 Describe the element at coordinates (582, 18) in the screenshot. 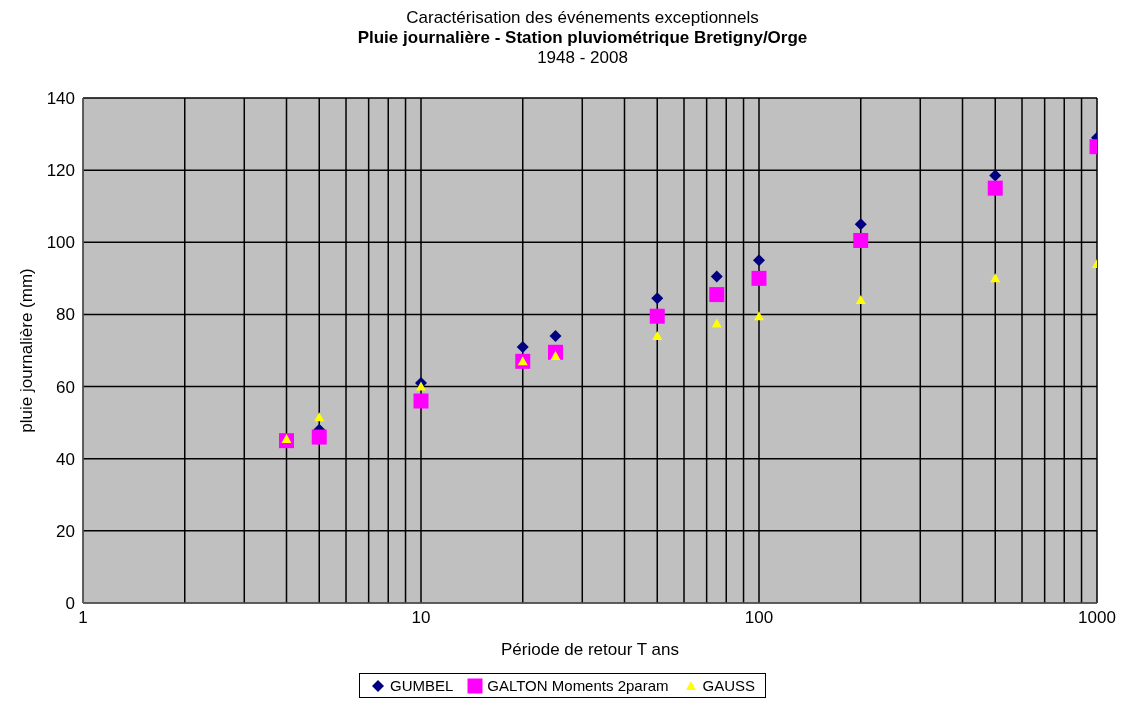

I see `chart-title: Caractérisation des événements exceptionnels` at that location.